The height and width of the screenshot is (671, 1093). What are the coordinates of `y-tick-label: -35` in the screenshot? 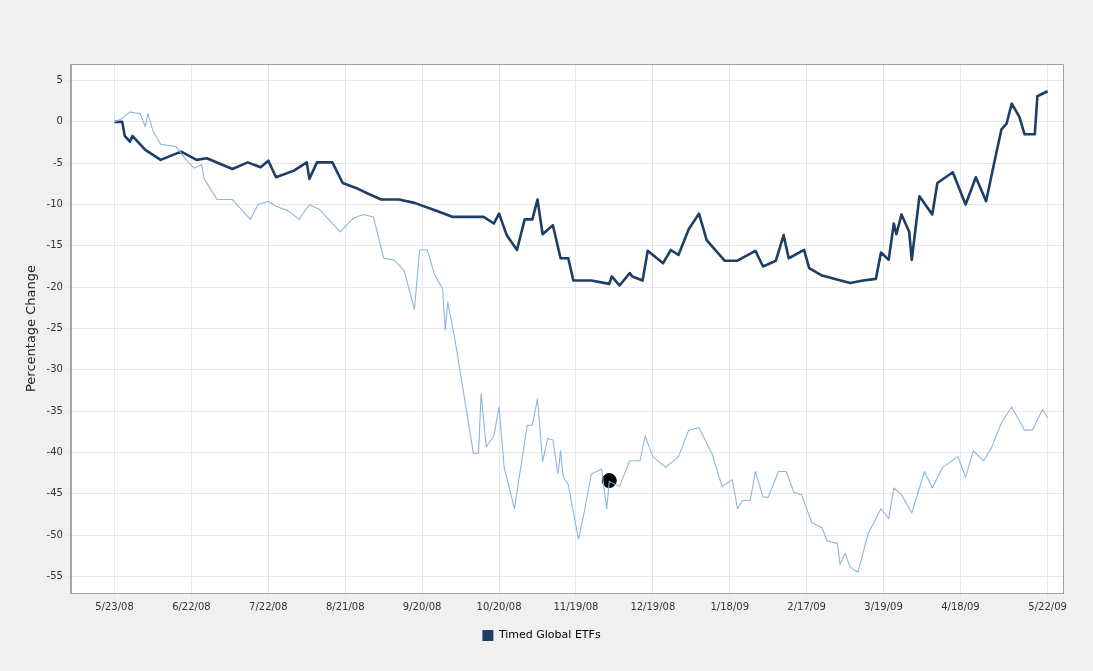 It's located at (54, 410).